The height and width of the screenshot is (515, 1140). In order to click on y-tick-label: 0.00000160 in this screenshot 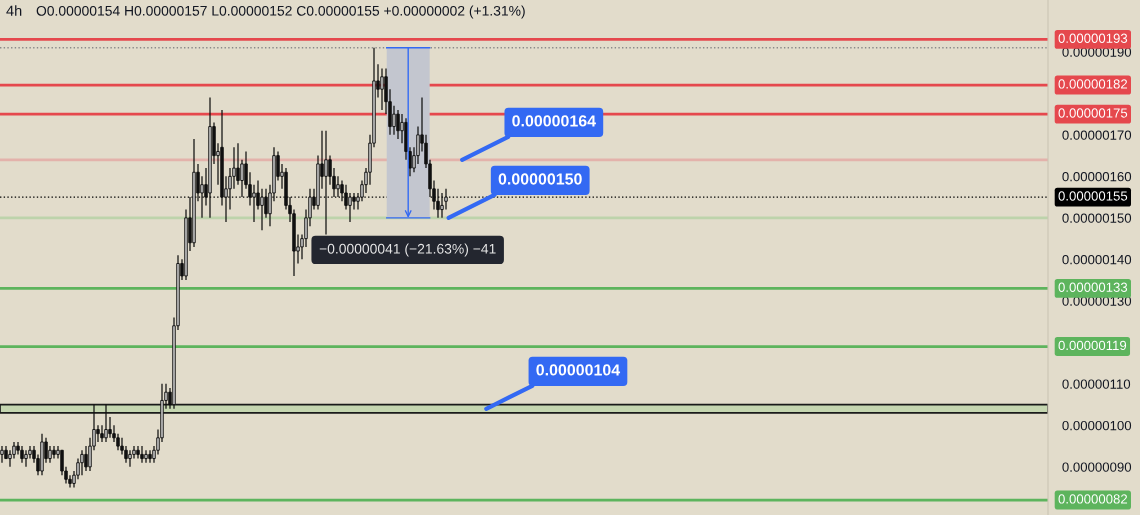, I will do `click(1097, 176)`.